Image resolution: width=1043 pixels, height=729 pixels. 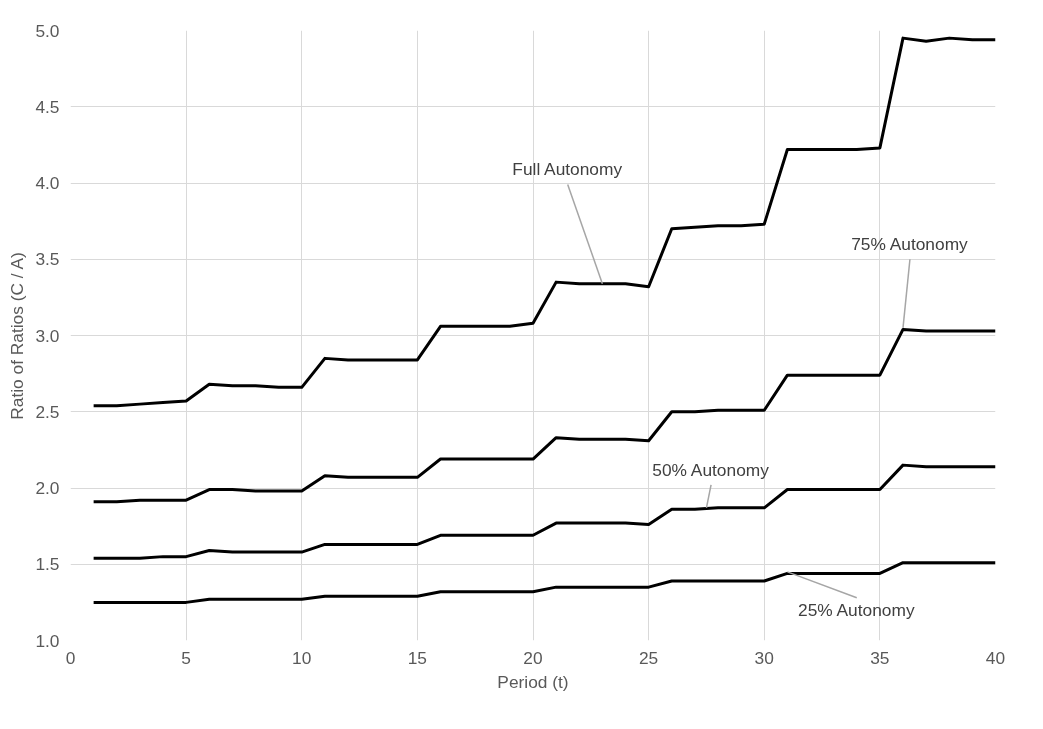 What do you see at coordinates (47, 335) in the screenshot?
I see `y-tick-label: 3.0` at bounding box center [47, 335].